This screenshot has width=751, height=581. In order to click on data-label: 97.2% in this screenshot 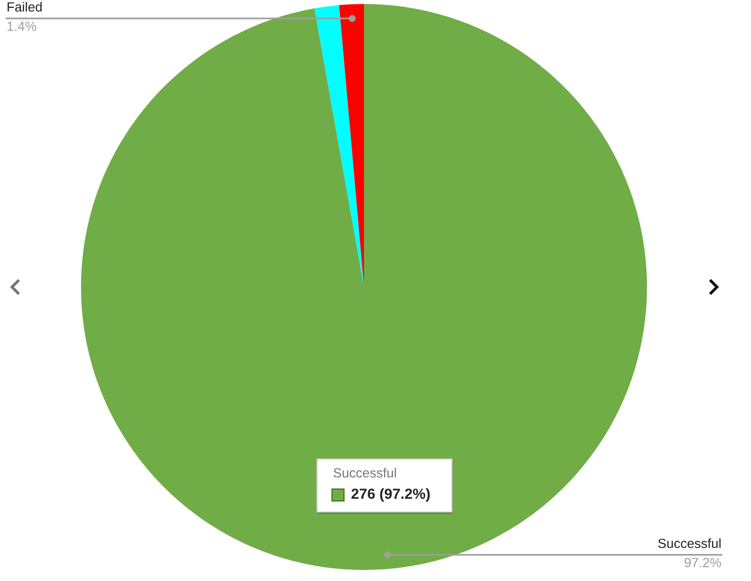, I will do `click(702, 563)`.